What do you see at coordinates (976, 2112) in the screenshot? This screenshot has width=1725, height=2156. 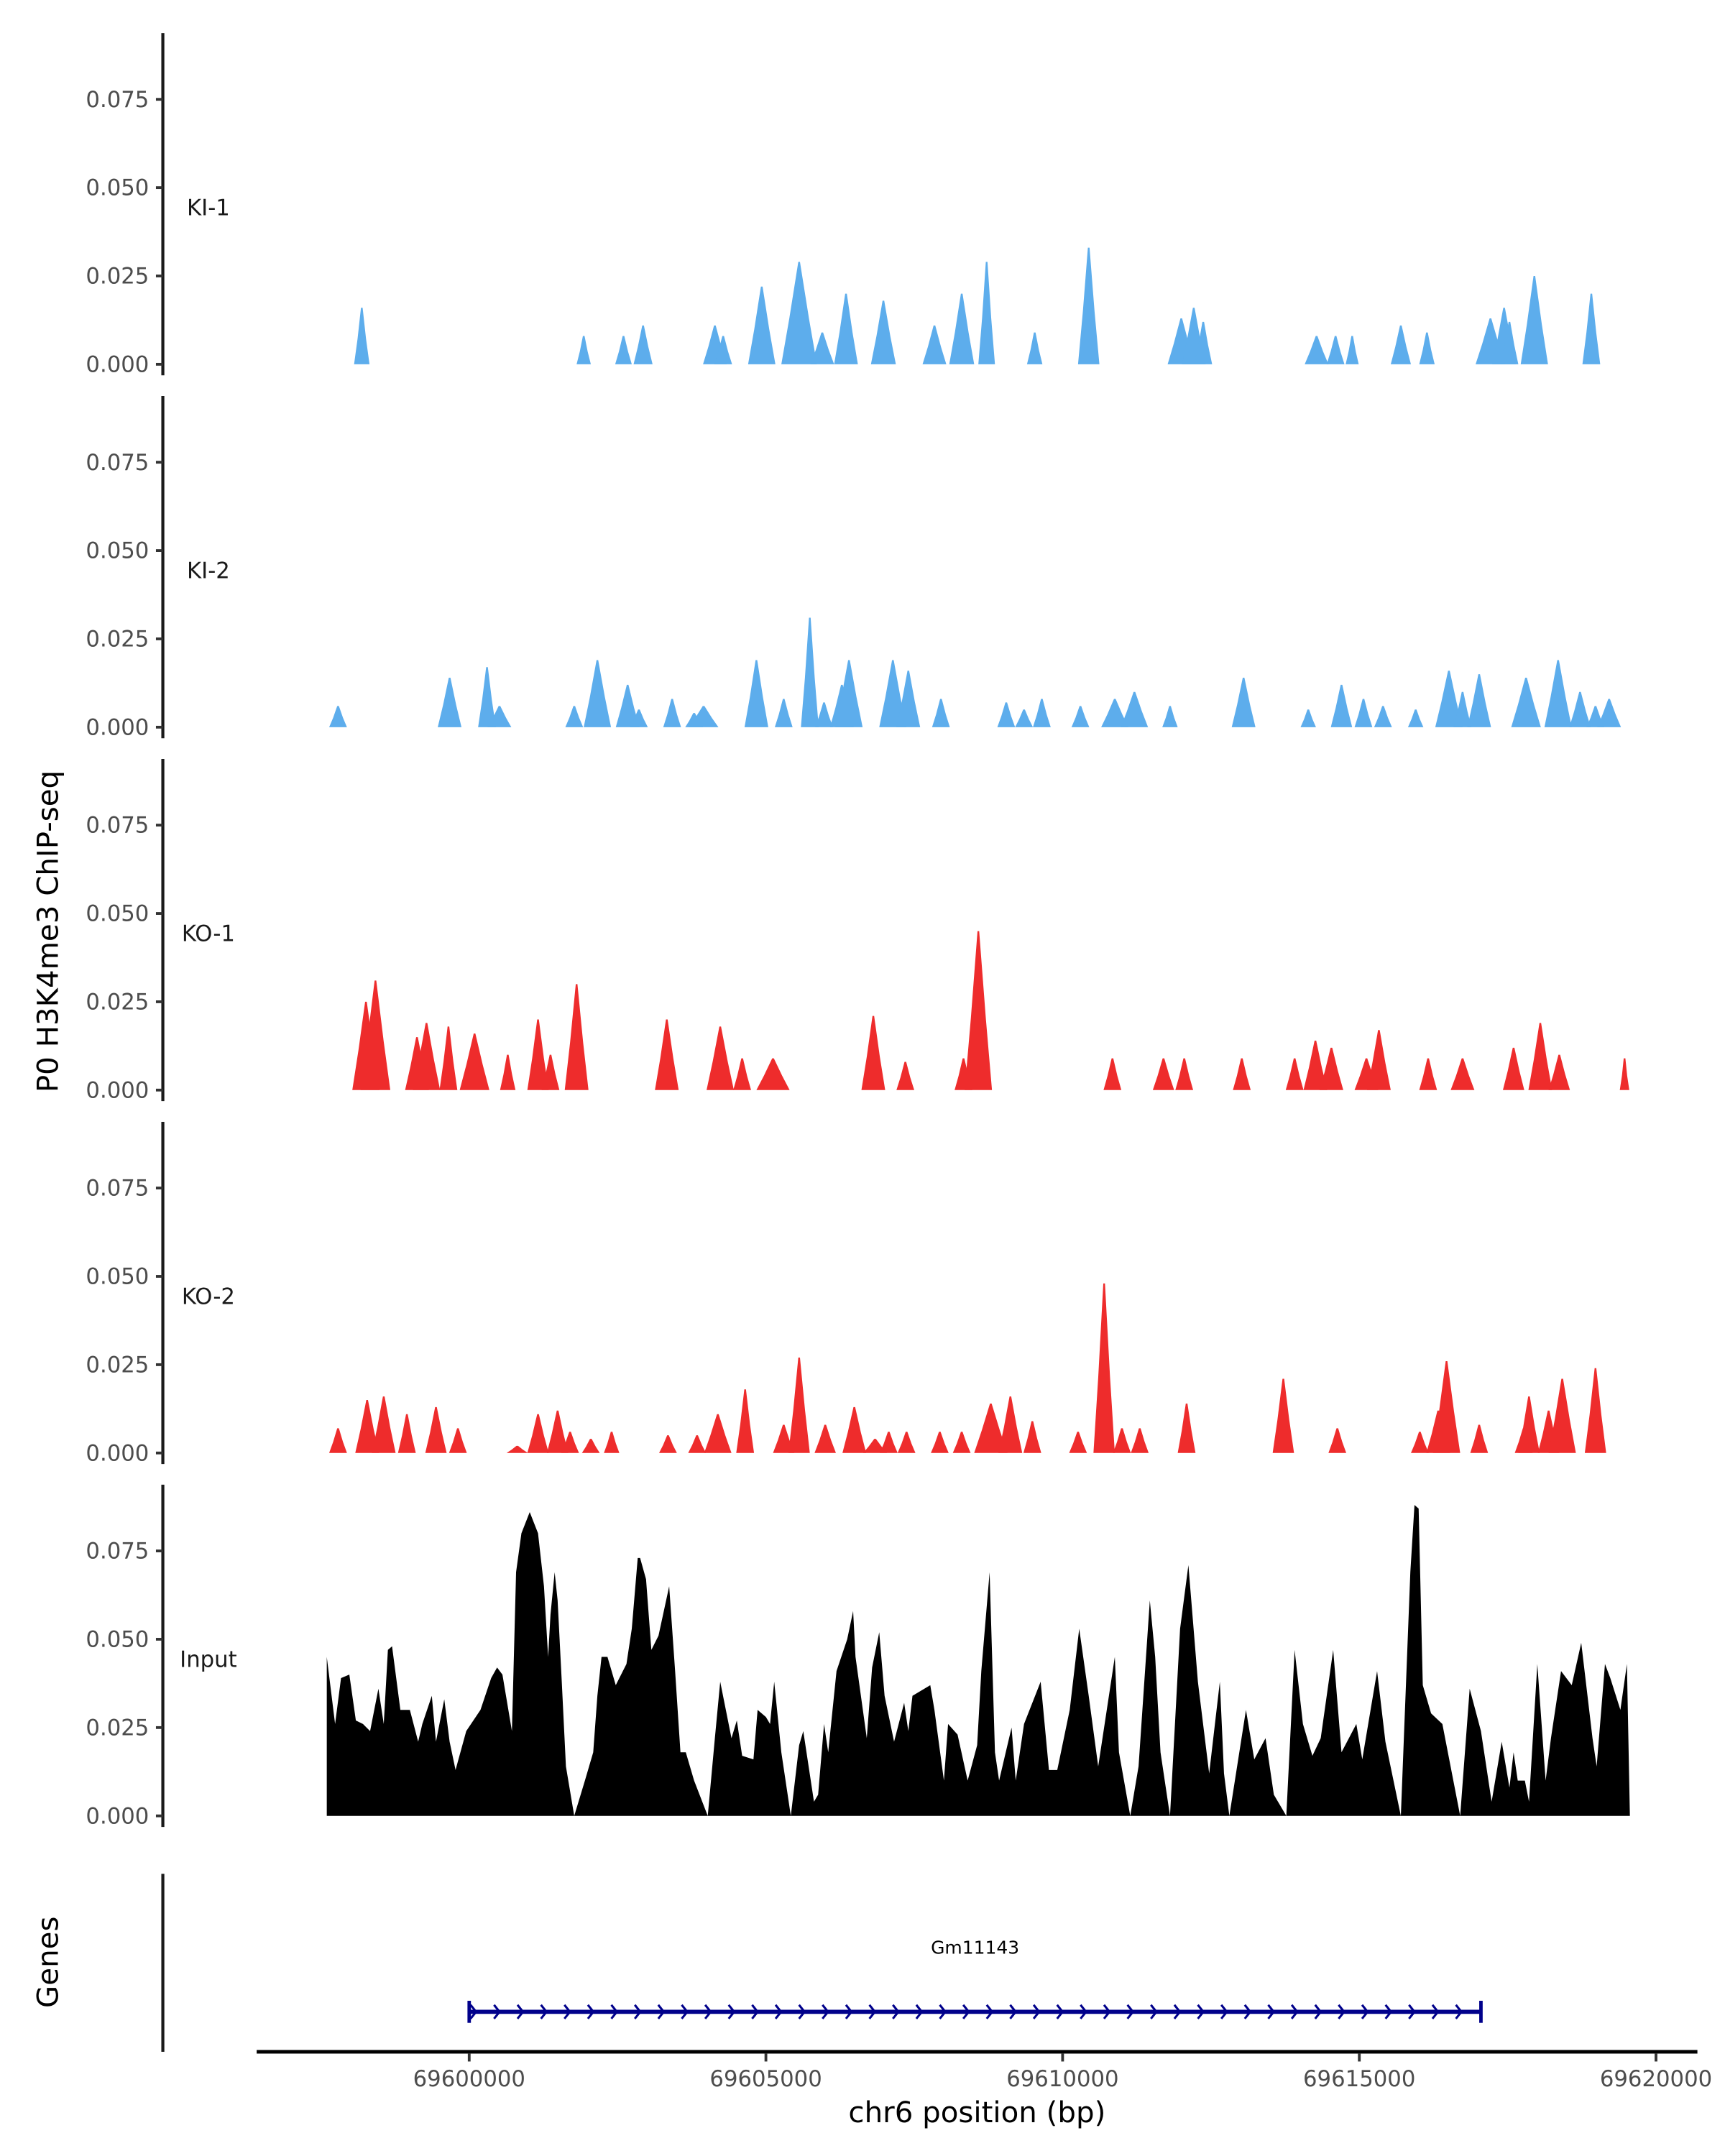 I see `x-axis-title: chr6 position (bp)` at bounding box center [976, 2112].